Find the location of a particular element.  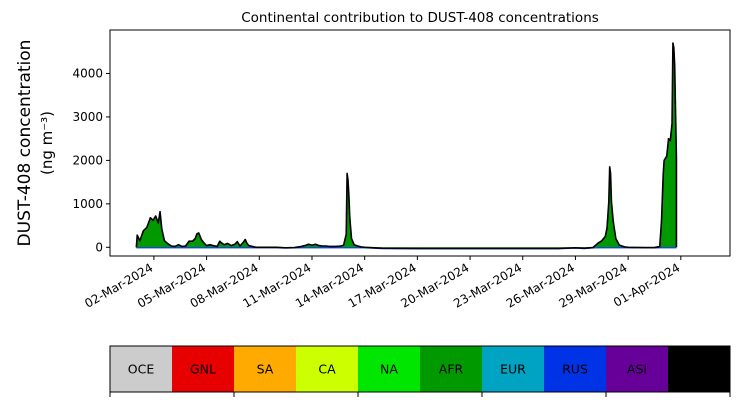

colorbar-swatch-sa is located at coordinates (265, 369).